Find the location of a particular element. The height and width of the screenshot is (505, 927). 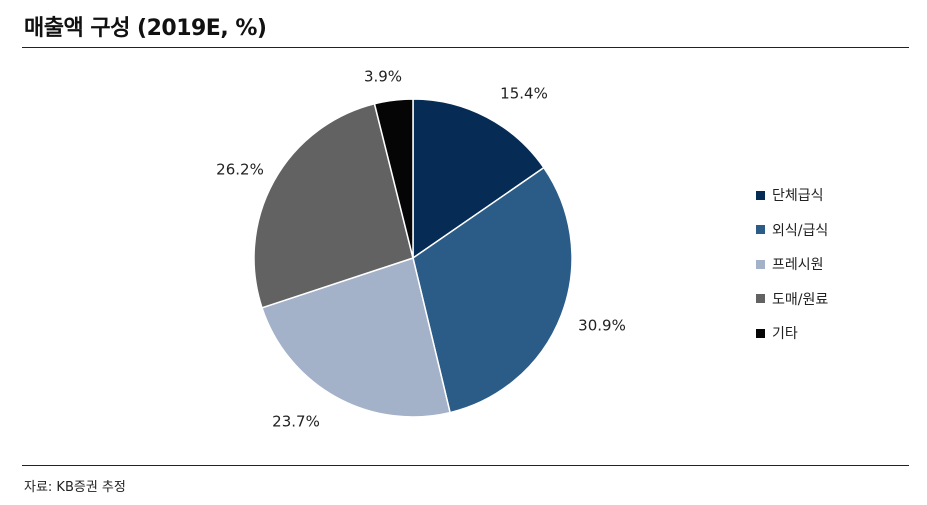

legend-label: 기타 is located at coordinates (785, 334).